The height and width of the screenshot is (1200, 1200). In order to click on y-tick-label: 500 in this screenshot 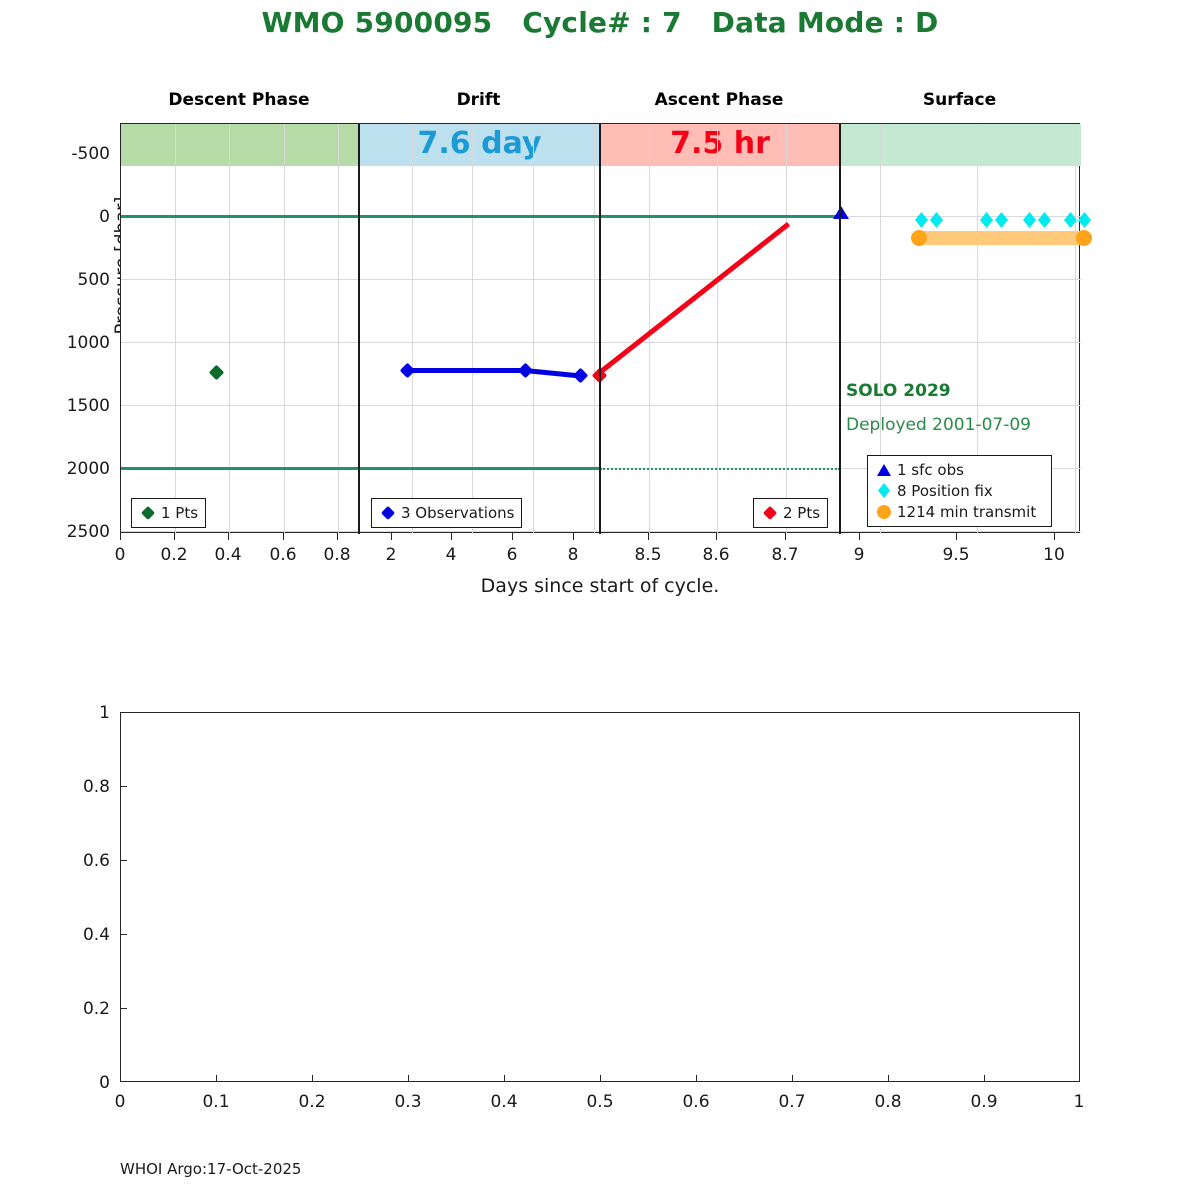, I will do `click(93, 280)`.